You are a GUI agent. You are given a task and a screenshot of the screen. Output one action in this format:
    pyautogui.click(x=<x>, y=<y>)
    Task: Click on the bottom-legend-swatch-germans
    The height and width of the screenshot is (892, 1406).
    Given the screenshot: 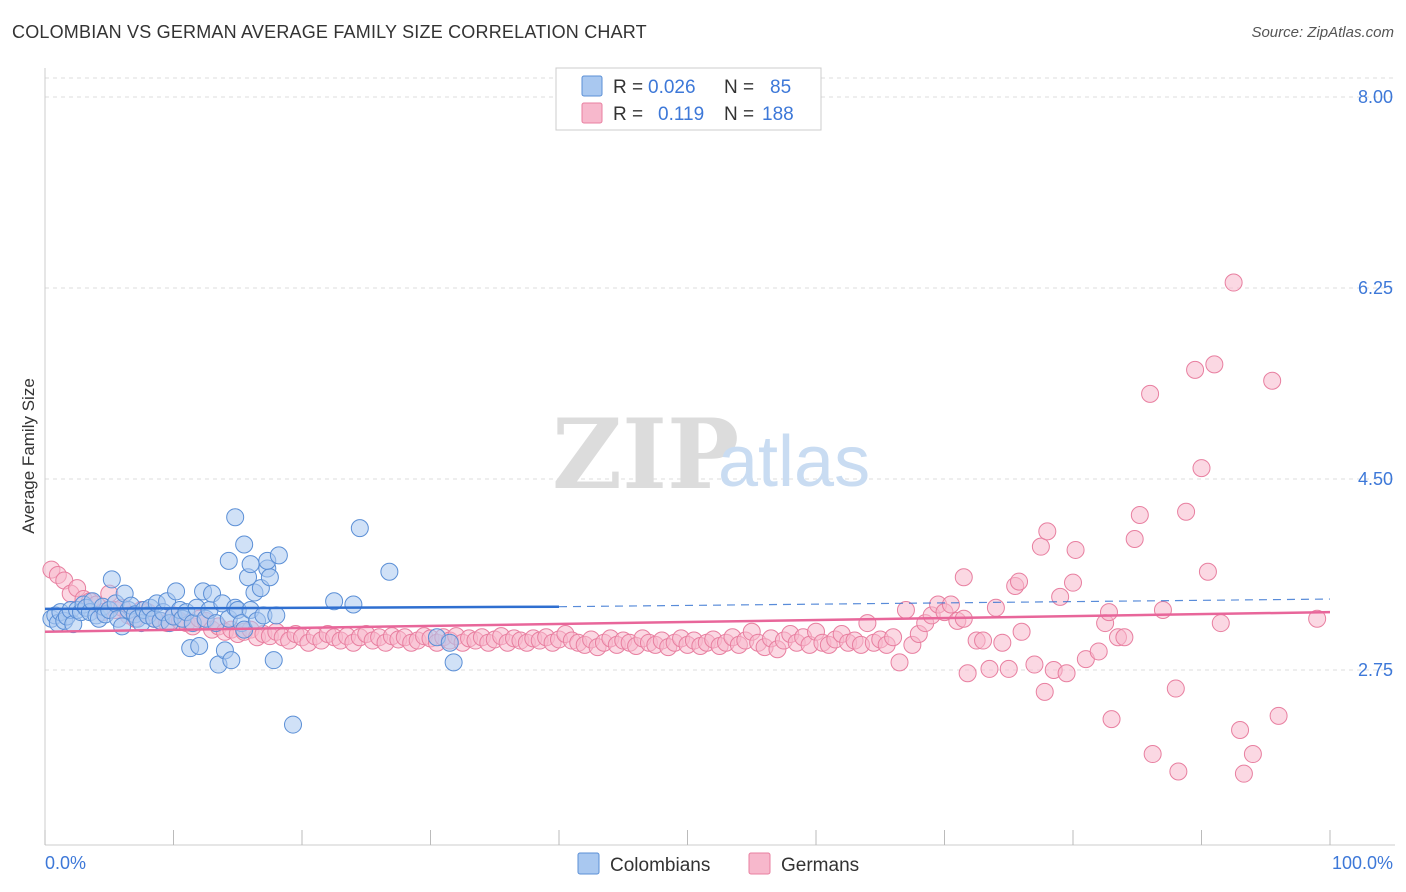 What is the action you would take?
    pyautogui.click(x=759, y=863)
    